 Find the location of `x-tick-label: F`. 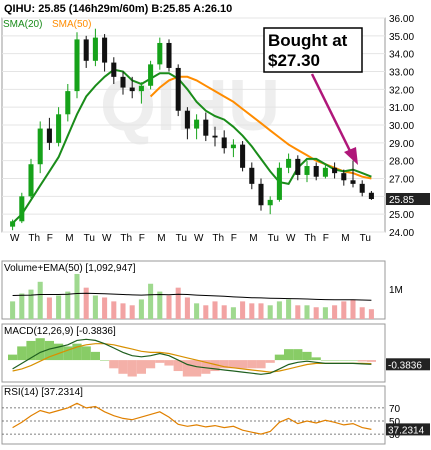

x-tick-label: F is located at coordinates (142, 238).